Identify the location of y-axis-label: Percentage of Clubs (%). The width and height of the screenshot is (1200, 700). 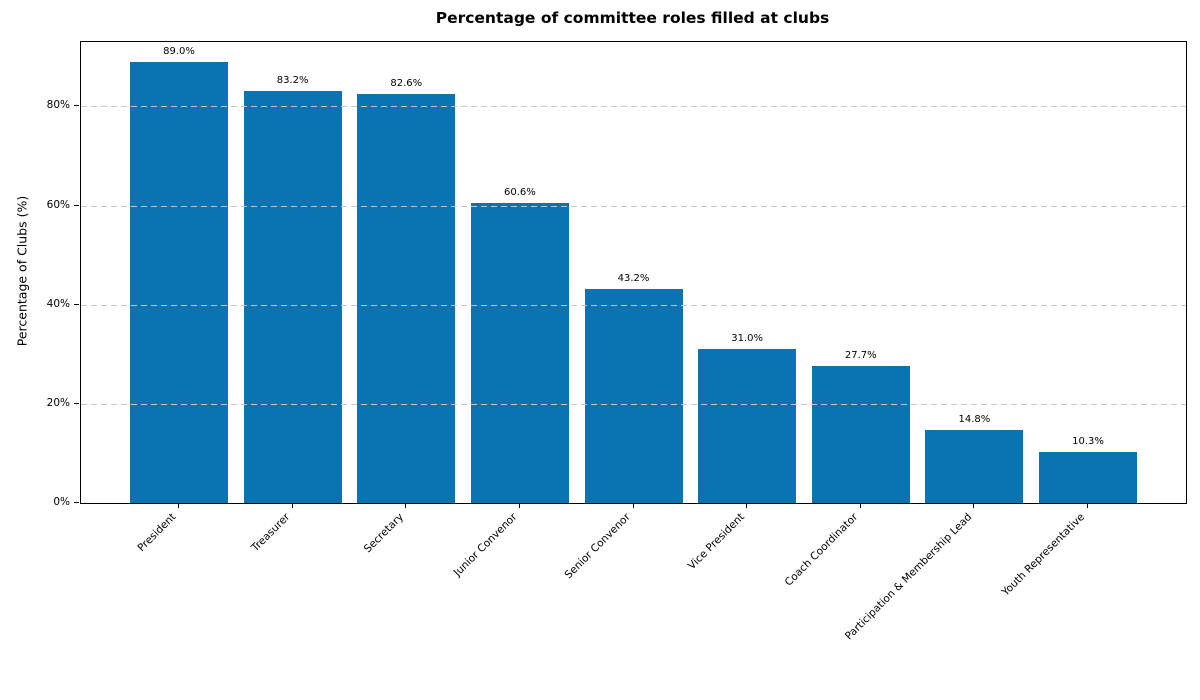
(22, 271).